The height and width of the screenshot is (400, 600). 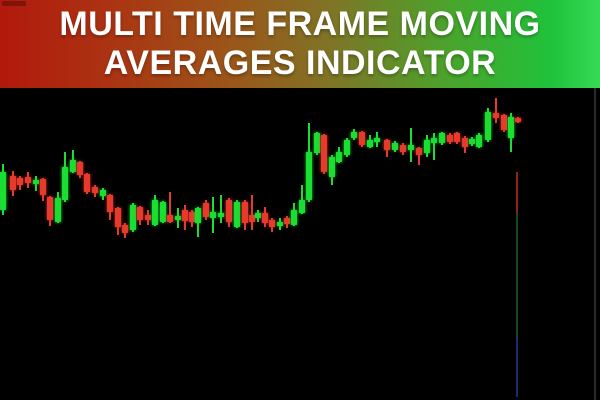 I want to click on right-edge-line, so click(x=595, y=244).